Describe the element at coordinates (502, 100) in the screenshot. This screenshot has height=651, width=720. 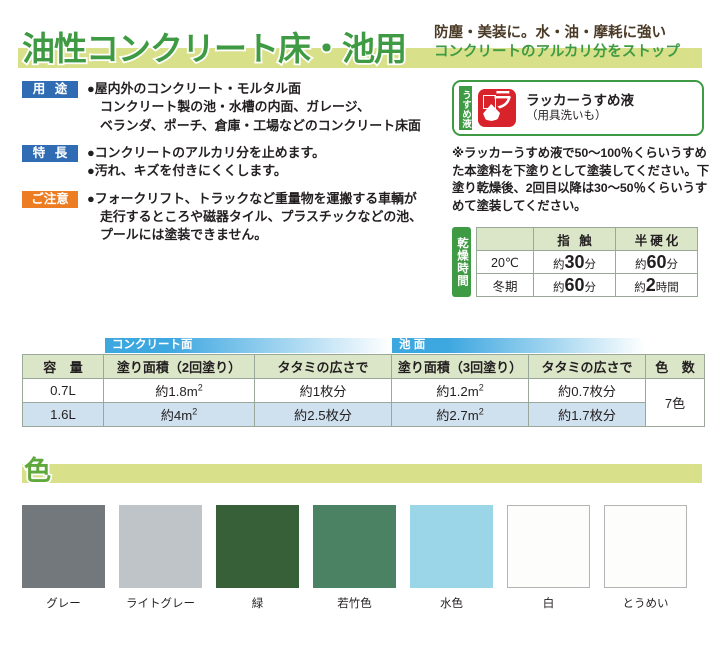
I see `thinner-icon-char: ラ` at that location.